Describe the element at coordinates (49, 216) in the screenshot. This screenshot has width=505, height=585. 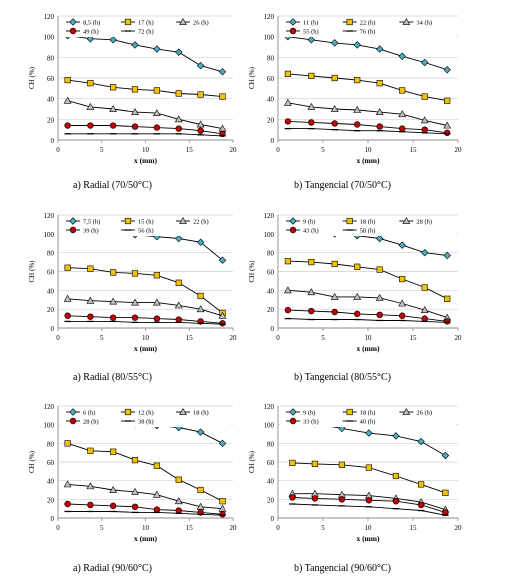
I see `y-tick-label: 120` at that location.